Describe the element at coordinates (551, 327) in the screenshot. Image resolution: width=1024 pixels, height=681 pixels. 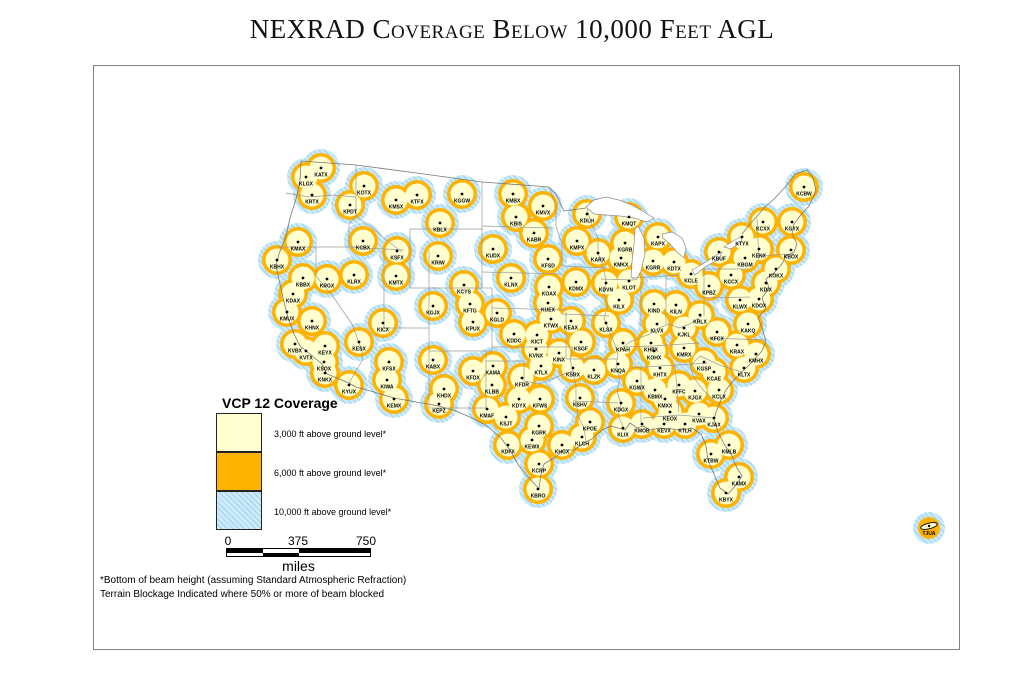
I see `svg-text: KTWX` at that location.